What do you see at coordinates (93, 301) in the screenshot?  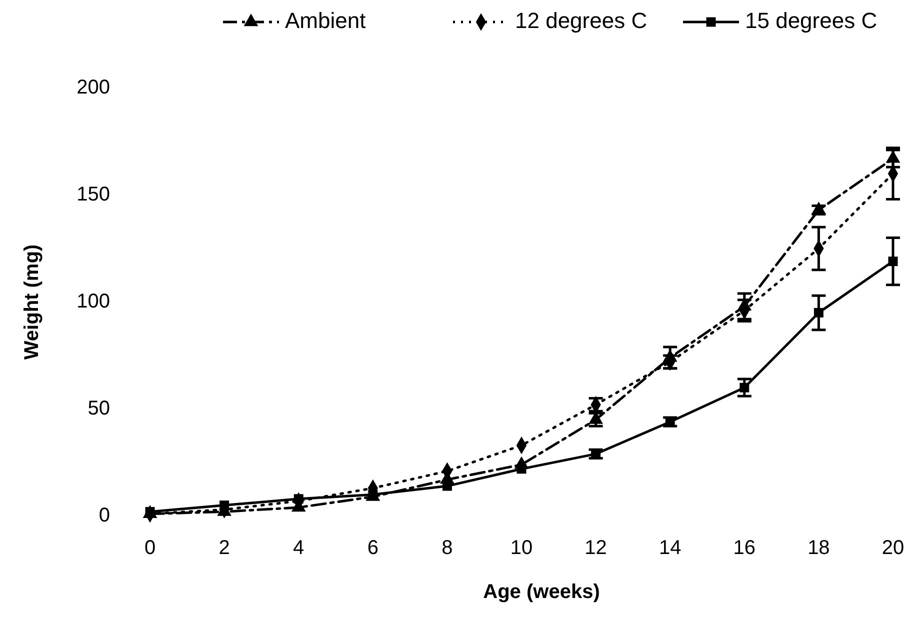 I see `y-tick-label: 100` at bounding box center [93, 301].